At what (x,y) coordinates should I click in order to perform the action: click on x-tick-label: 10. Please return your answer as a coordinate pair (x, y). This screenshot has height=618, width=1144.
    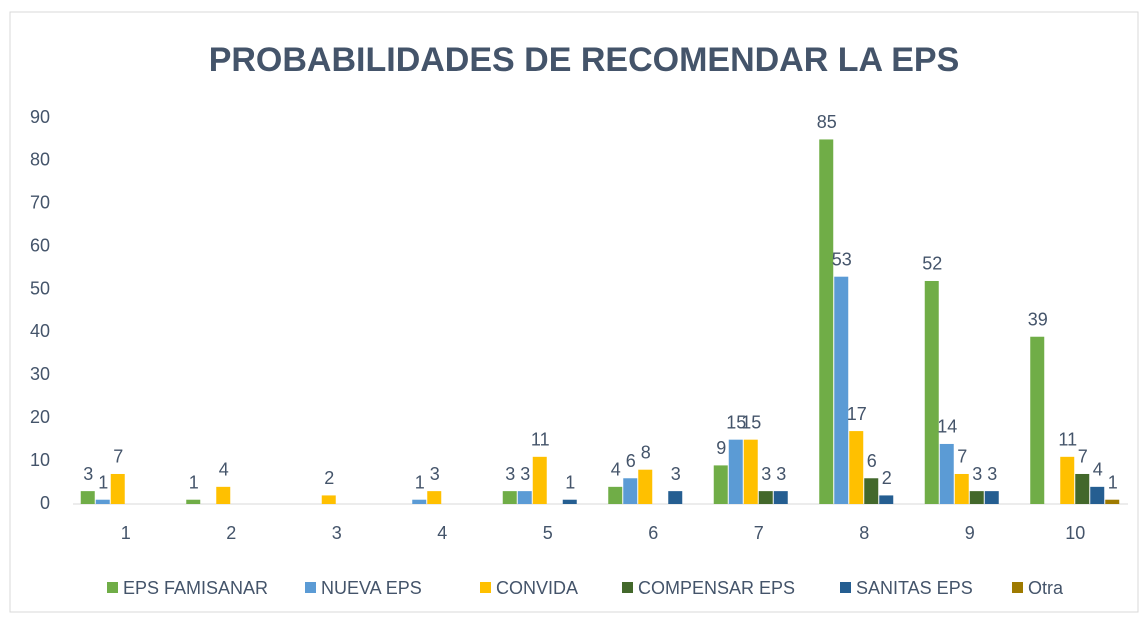
    Looking at the image, I should click on (1075, 533).